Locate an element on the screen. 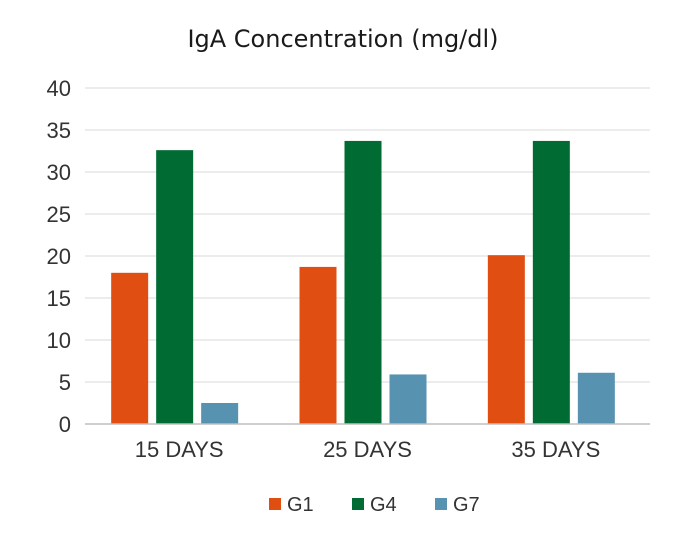 The width and height of the screenshot is (696, 545). x-category-label-15-days: 15 DAYS is located at coordinates (179, 449).